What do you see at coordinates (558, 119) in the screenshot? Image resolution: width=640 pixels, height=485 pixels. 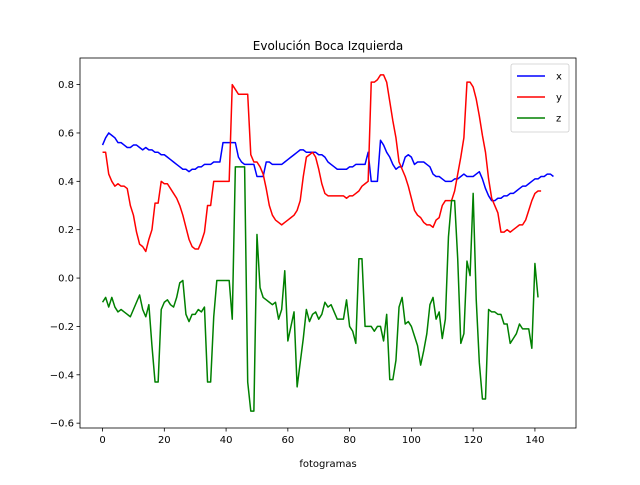 I see `legend-label-z: z` at bounding box center [558, 119].